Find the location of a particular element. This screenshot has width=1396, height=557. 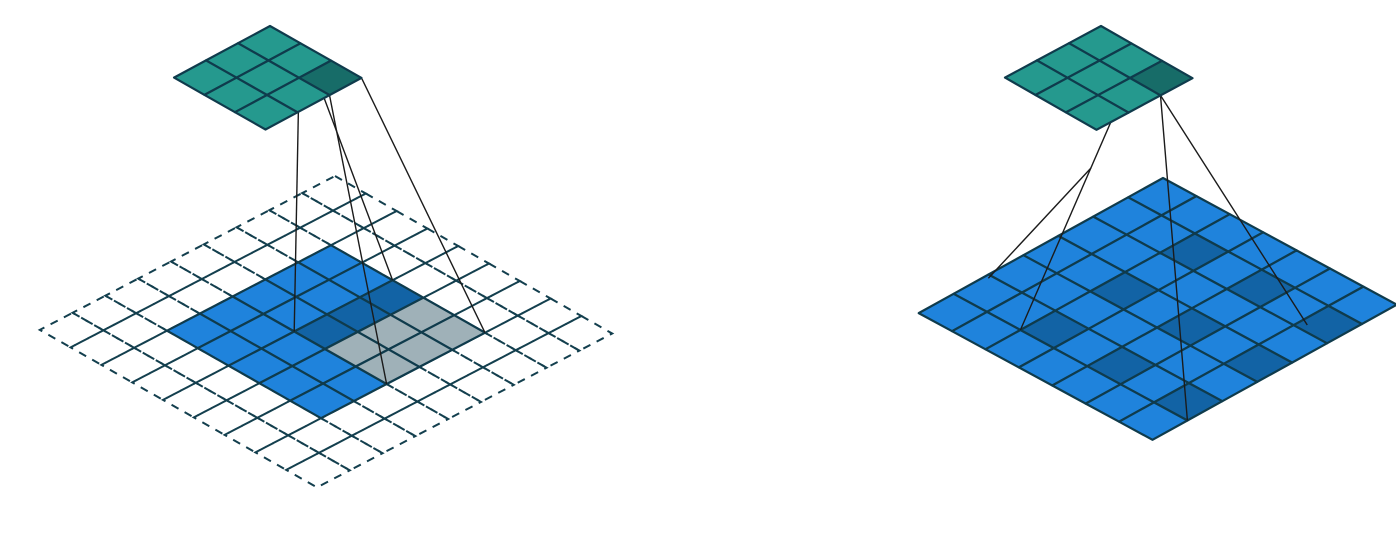

projection-lines is located at coordinates (389, 231).